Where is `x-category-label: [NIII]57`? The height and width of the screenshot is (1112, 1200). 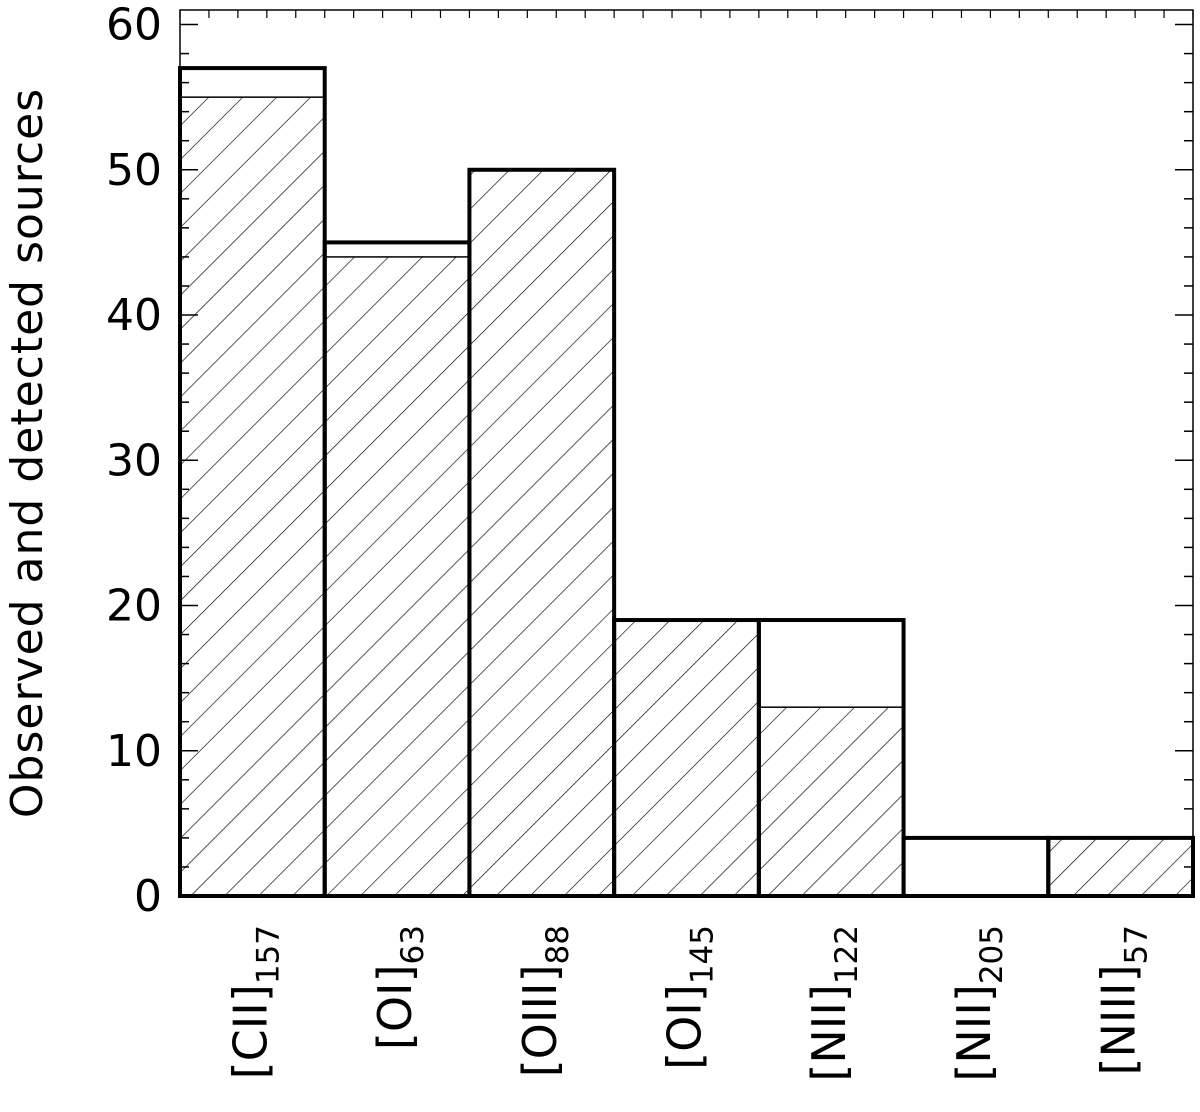
x-category-label: [NIII]57 is located at coordinates (1123, 1000).